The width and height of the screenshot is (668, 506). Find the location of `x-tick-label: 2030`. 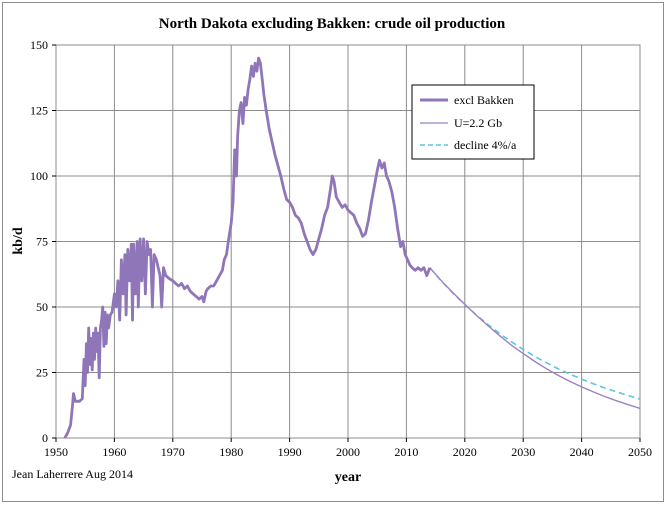

x-tick-label: 2030 is located at coordinates (523, 452).